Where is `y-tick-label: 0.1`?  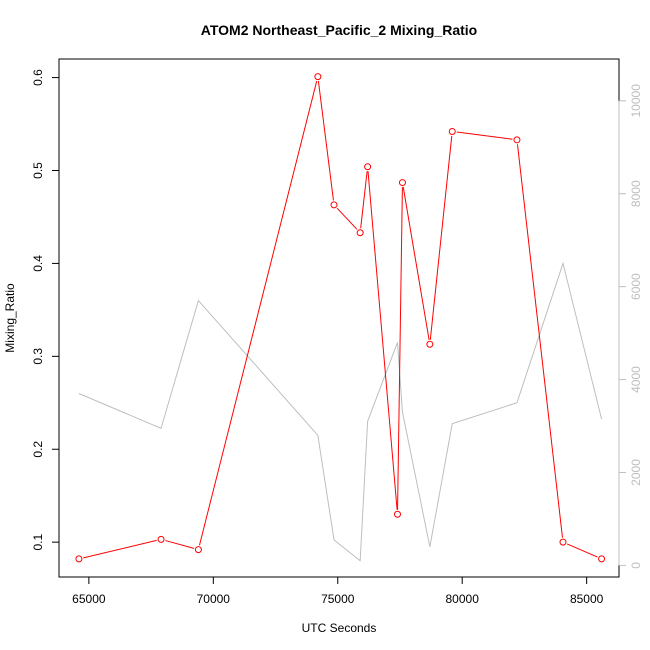 y-tick-label: 0.1 is located at coordinates (38, 541).